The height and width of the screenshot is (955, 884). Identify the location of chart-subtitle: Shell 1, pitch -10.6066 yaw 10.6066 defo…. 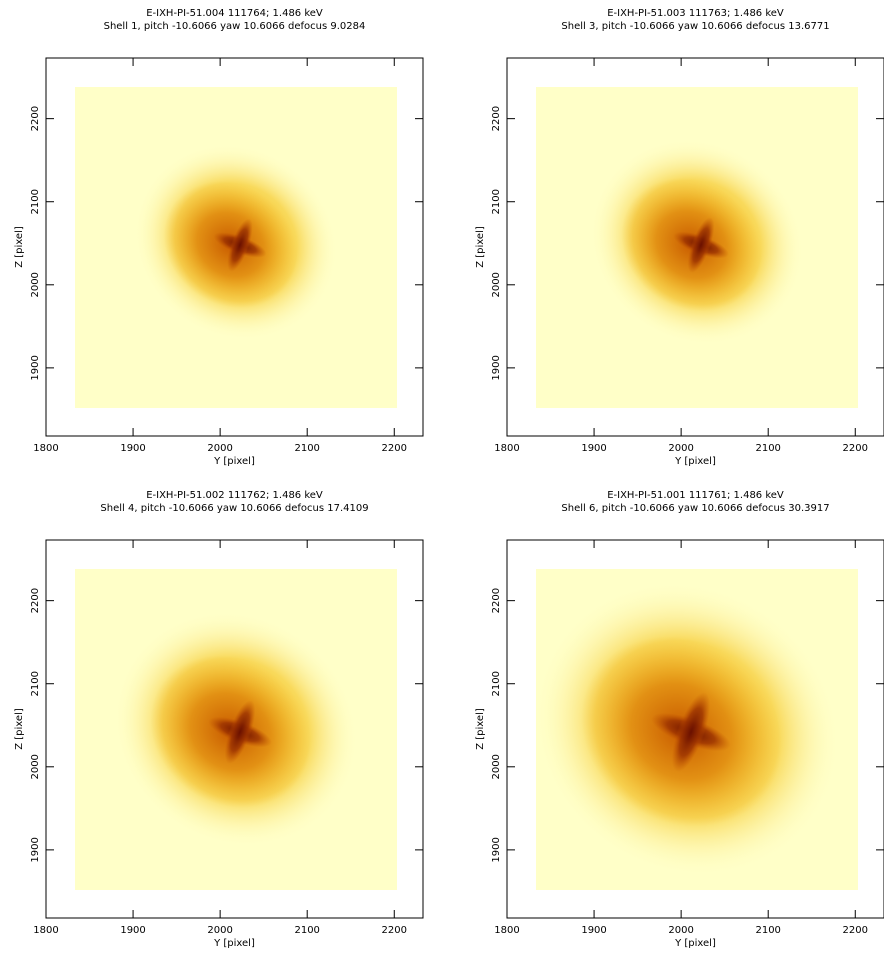
(235, 26).